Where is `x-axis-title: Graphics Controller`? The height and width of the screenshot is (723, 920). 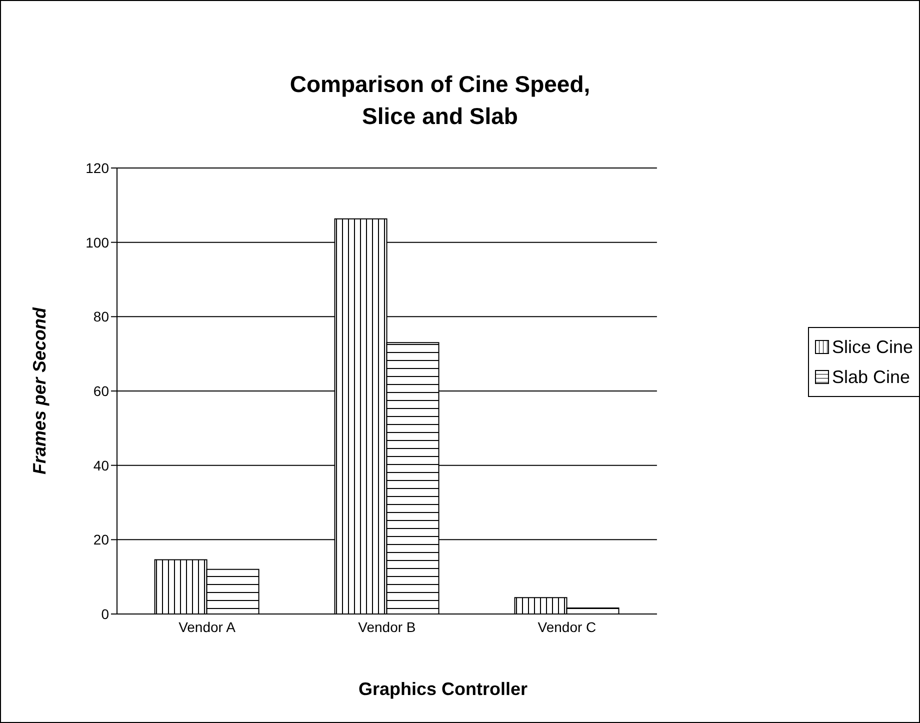 x-axis-title: Graphics Controller is located at coordinates (443, 689).